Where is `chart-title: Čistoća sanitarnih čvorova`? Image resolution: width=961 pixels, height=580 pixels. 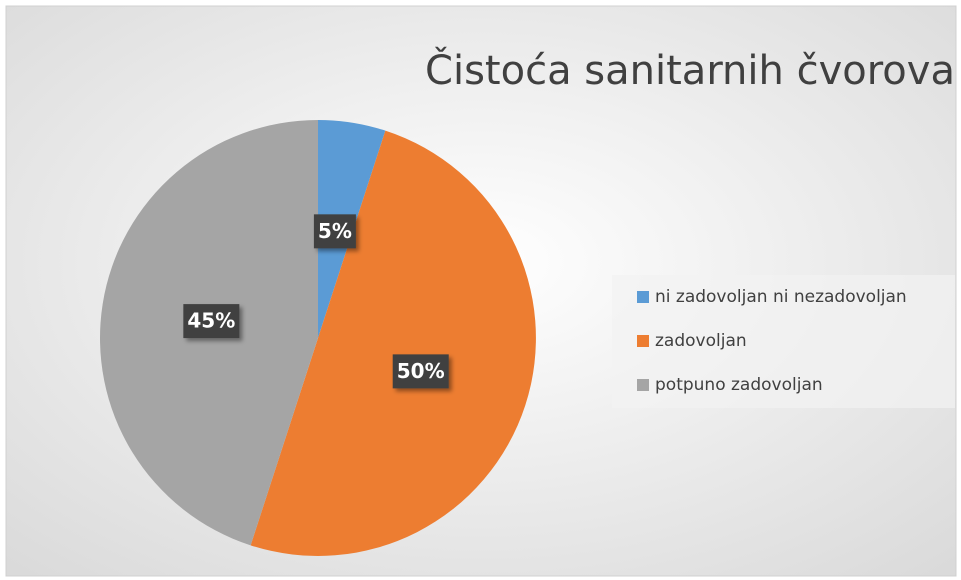 chart-title: Čistoća sanitarnih čvorova is located at coordinates (690, 70).